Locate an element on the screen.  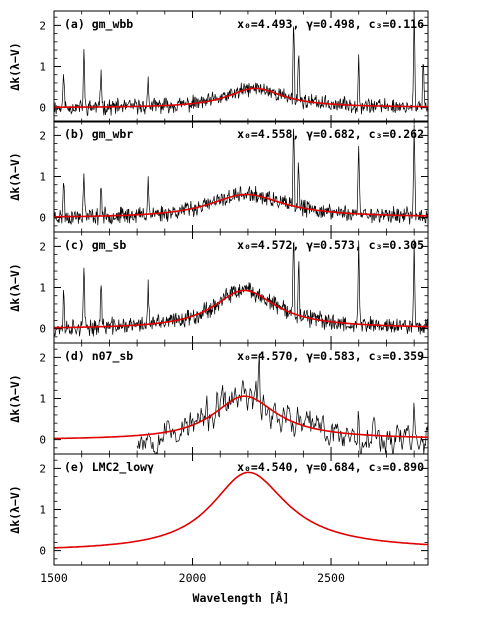
x-tick-label: 1500 is located at coordinates (54, 578).